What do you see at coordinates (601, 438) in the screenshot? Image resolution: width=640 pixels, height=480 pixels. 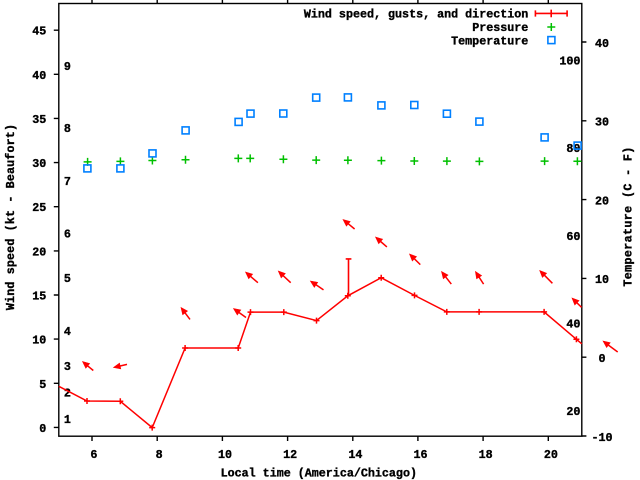 I see `svg-text: -10` at bounding box center [601, 438].